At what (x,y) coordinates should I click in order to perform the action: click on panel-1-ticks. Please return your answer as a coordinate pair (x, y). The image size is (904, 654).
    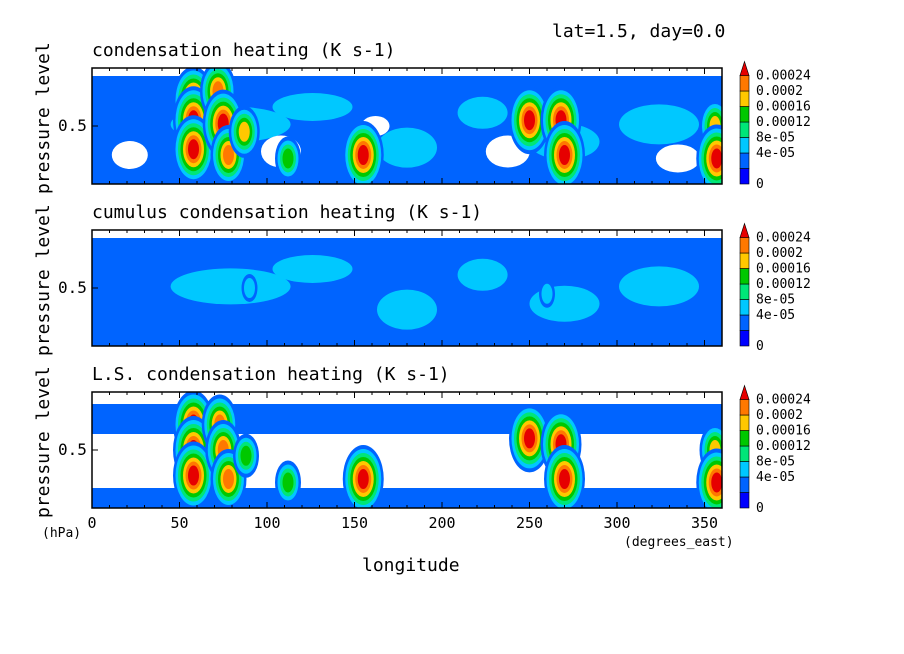
    Looking at the image, I should click on (407, 126).